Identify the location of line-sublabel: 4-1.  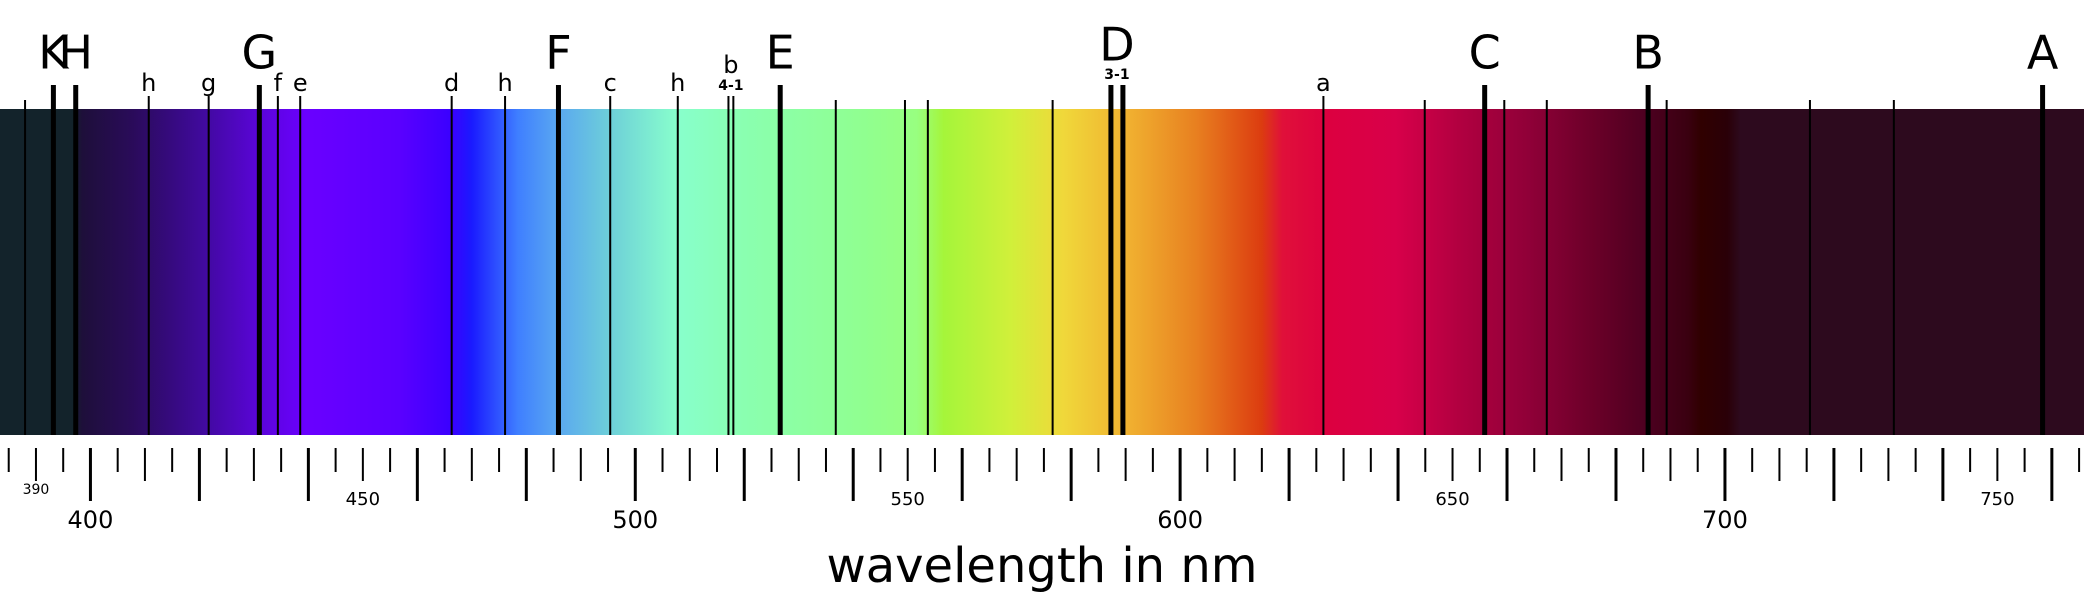
(730, 86).